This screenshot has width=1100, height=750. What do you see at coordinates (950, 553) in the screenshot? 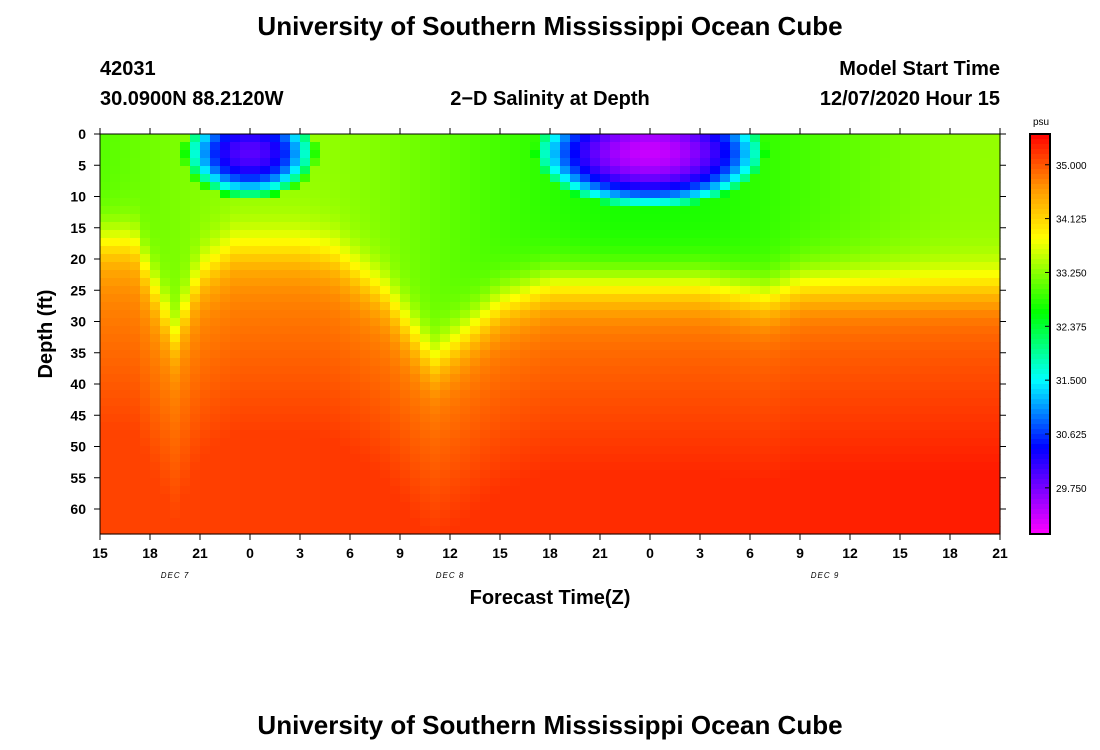
I see `x-tick-label: 18` at bounding box center [950, 553].